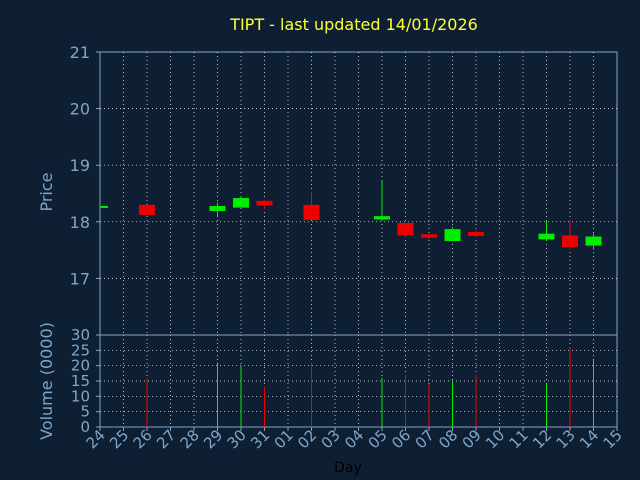 The width and height of the screenshot is (640, 480). Describe the element at coordinates (46, 191) in the screenshot. I see `price-axis-label: Price` at that location.